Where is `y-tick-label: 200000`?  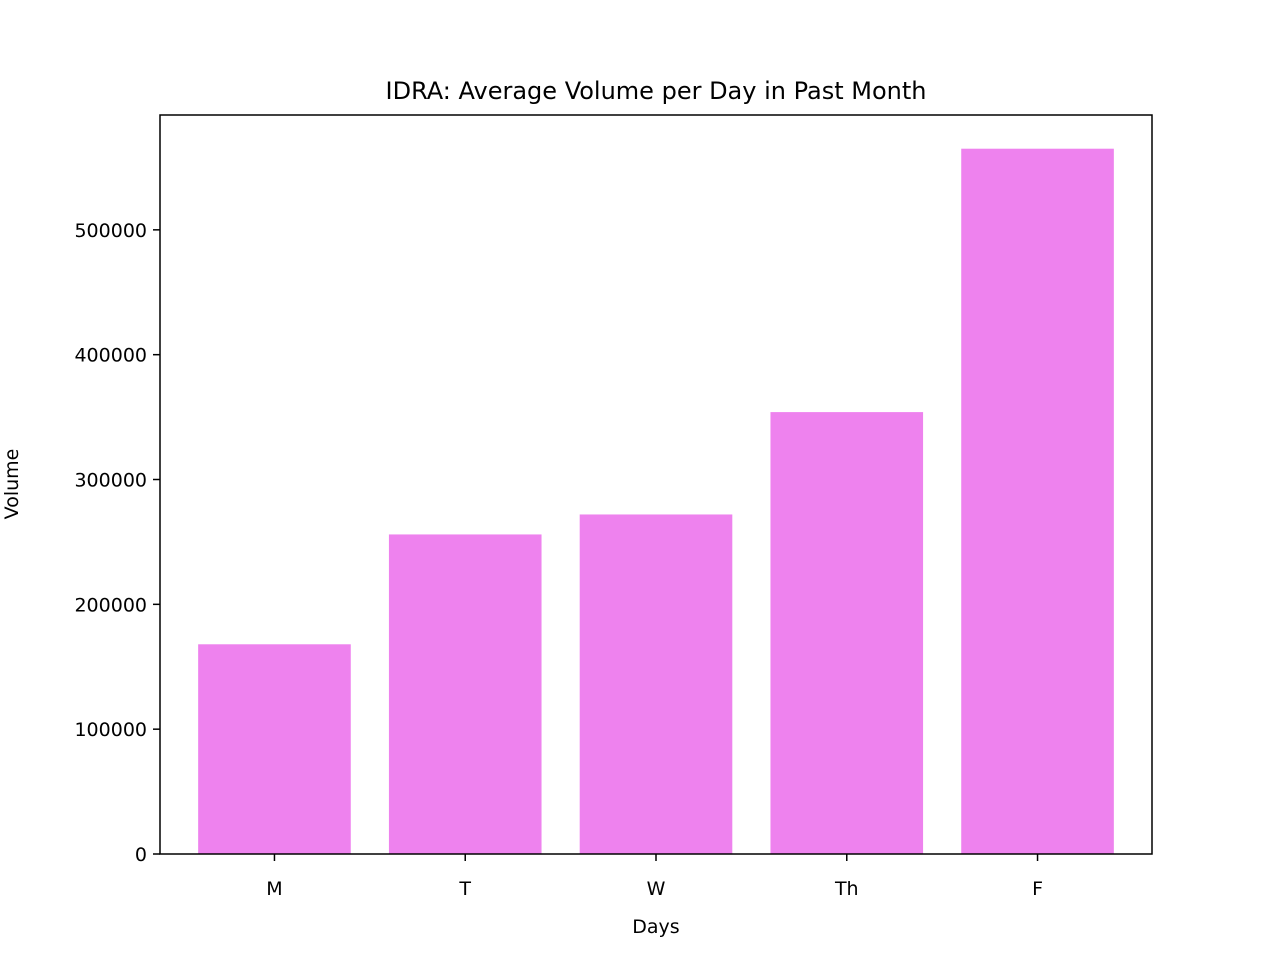 y-tick-label: 200000 is located at coordinates (110, 605).